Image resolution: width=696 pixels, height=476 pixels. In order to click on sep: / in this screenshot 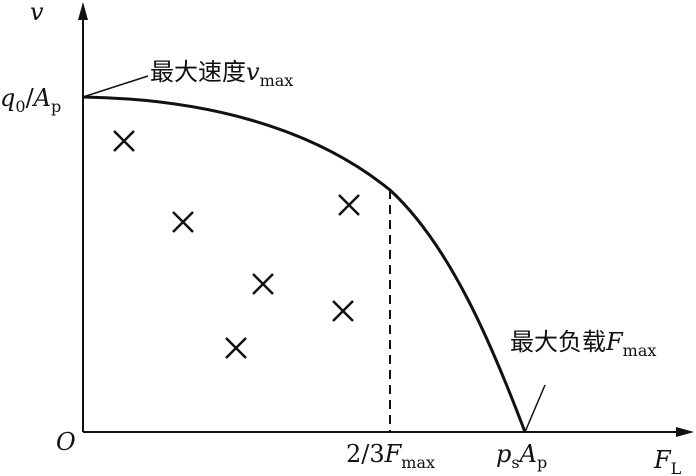, I will do `click(30, 98)`.